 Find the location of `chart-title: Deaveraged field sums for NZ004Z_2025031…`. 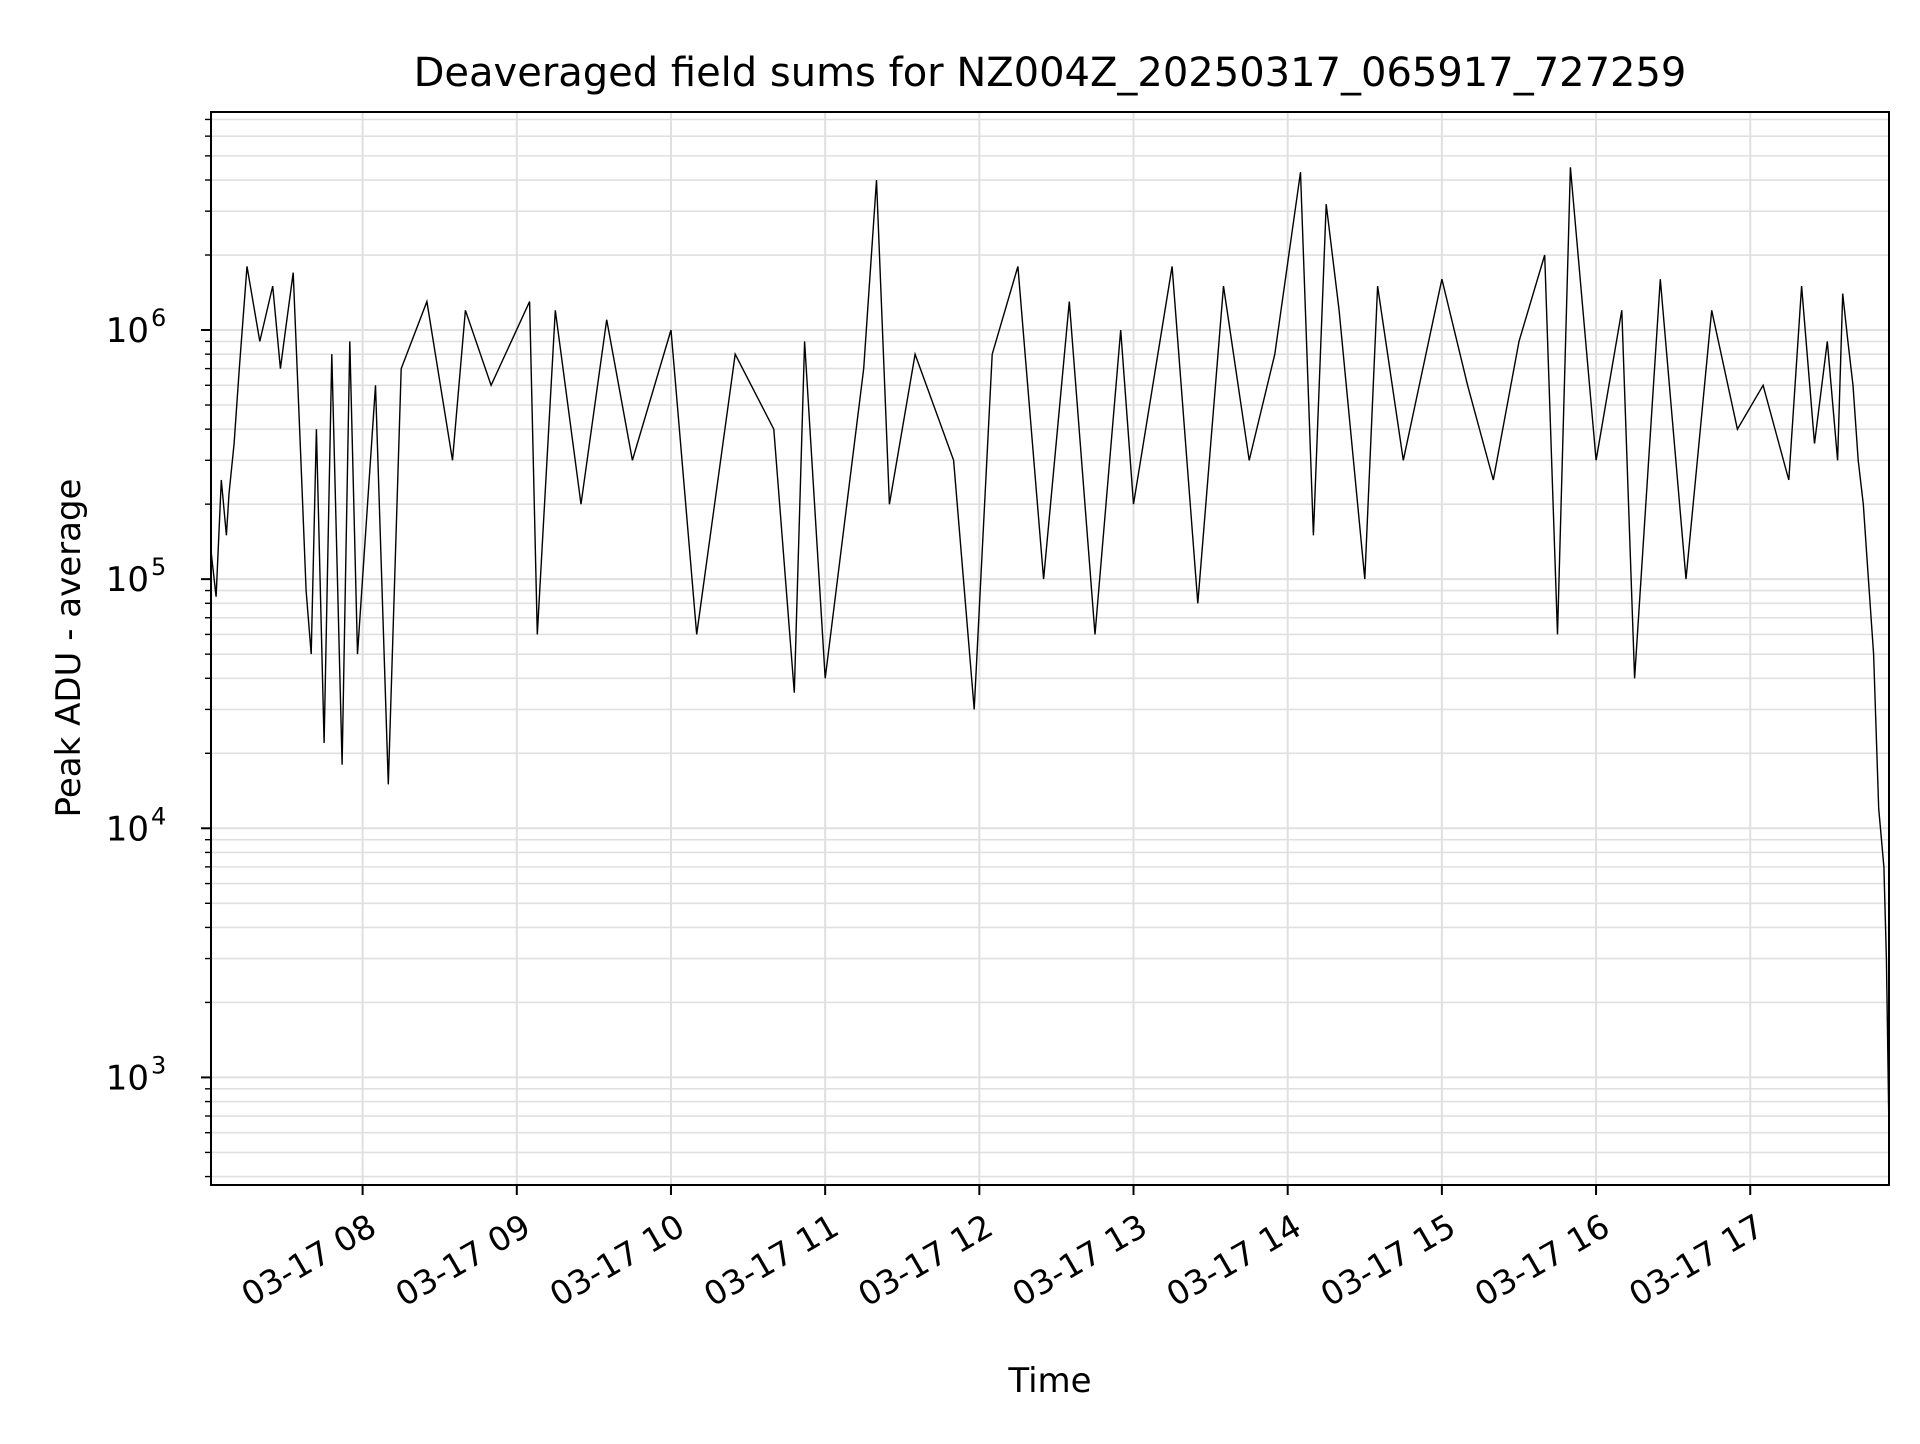

chart-title: Deaveraged field sums for NZ004Z_2025031… is located at coordinates (1050, 73).